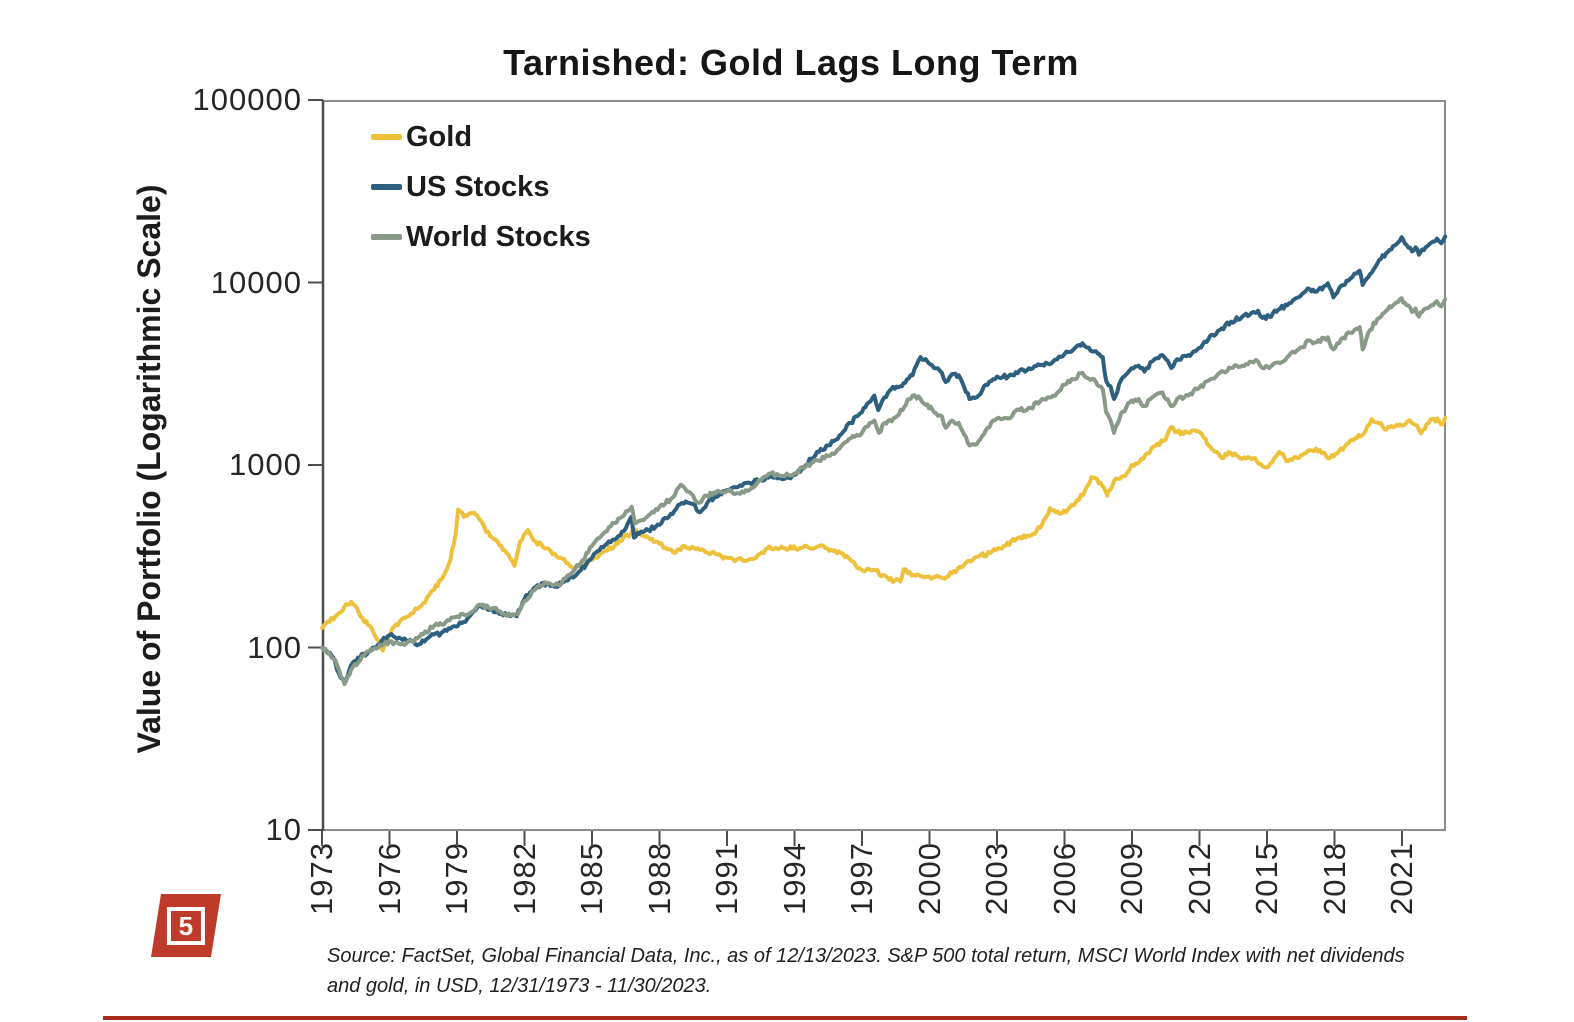 The height and width of the screenshot is (1022, 1574). Describe the element at coordinates (1064, 878) in the screenshot. I see `x-tick-label-2006: 2006` at that location.